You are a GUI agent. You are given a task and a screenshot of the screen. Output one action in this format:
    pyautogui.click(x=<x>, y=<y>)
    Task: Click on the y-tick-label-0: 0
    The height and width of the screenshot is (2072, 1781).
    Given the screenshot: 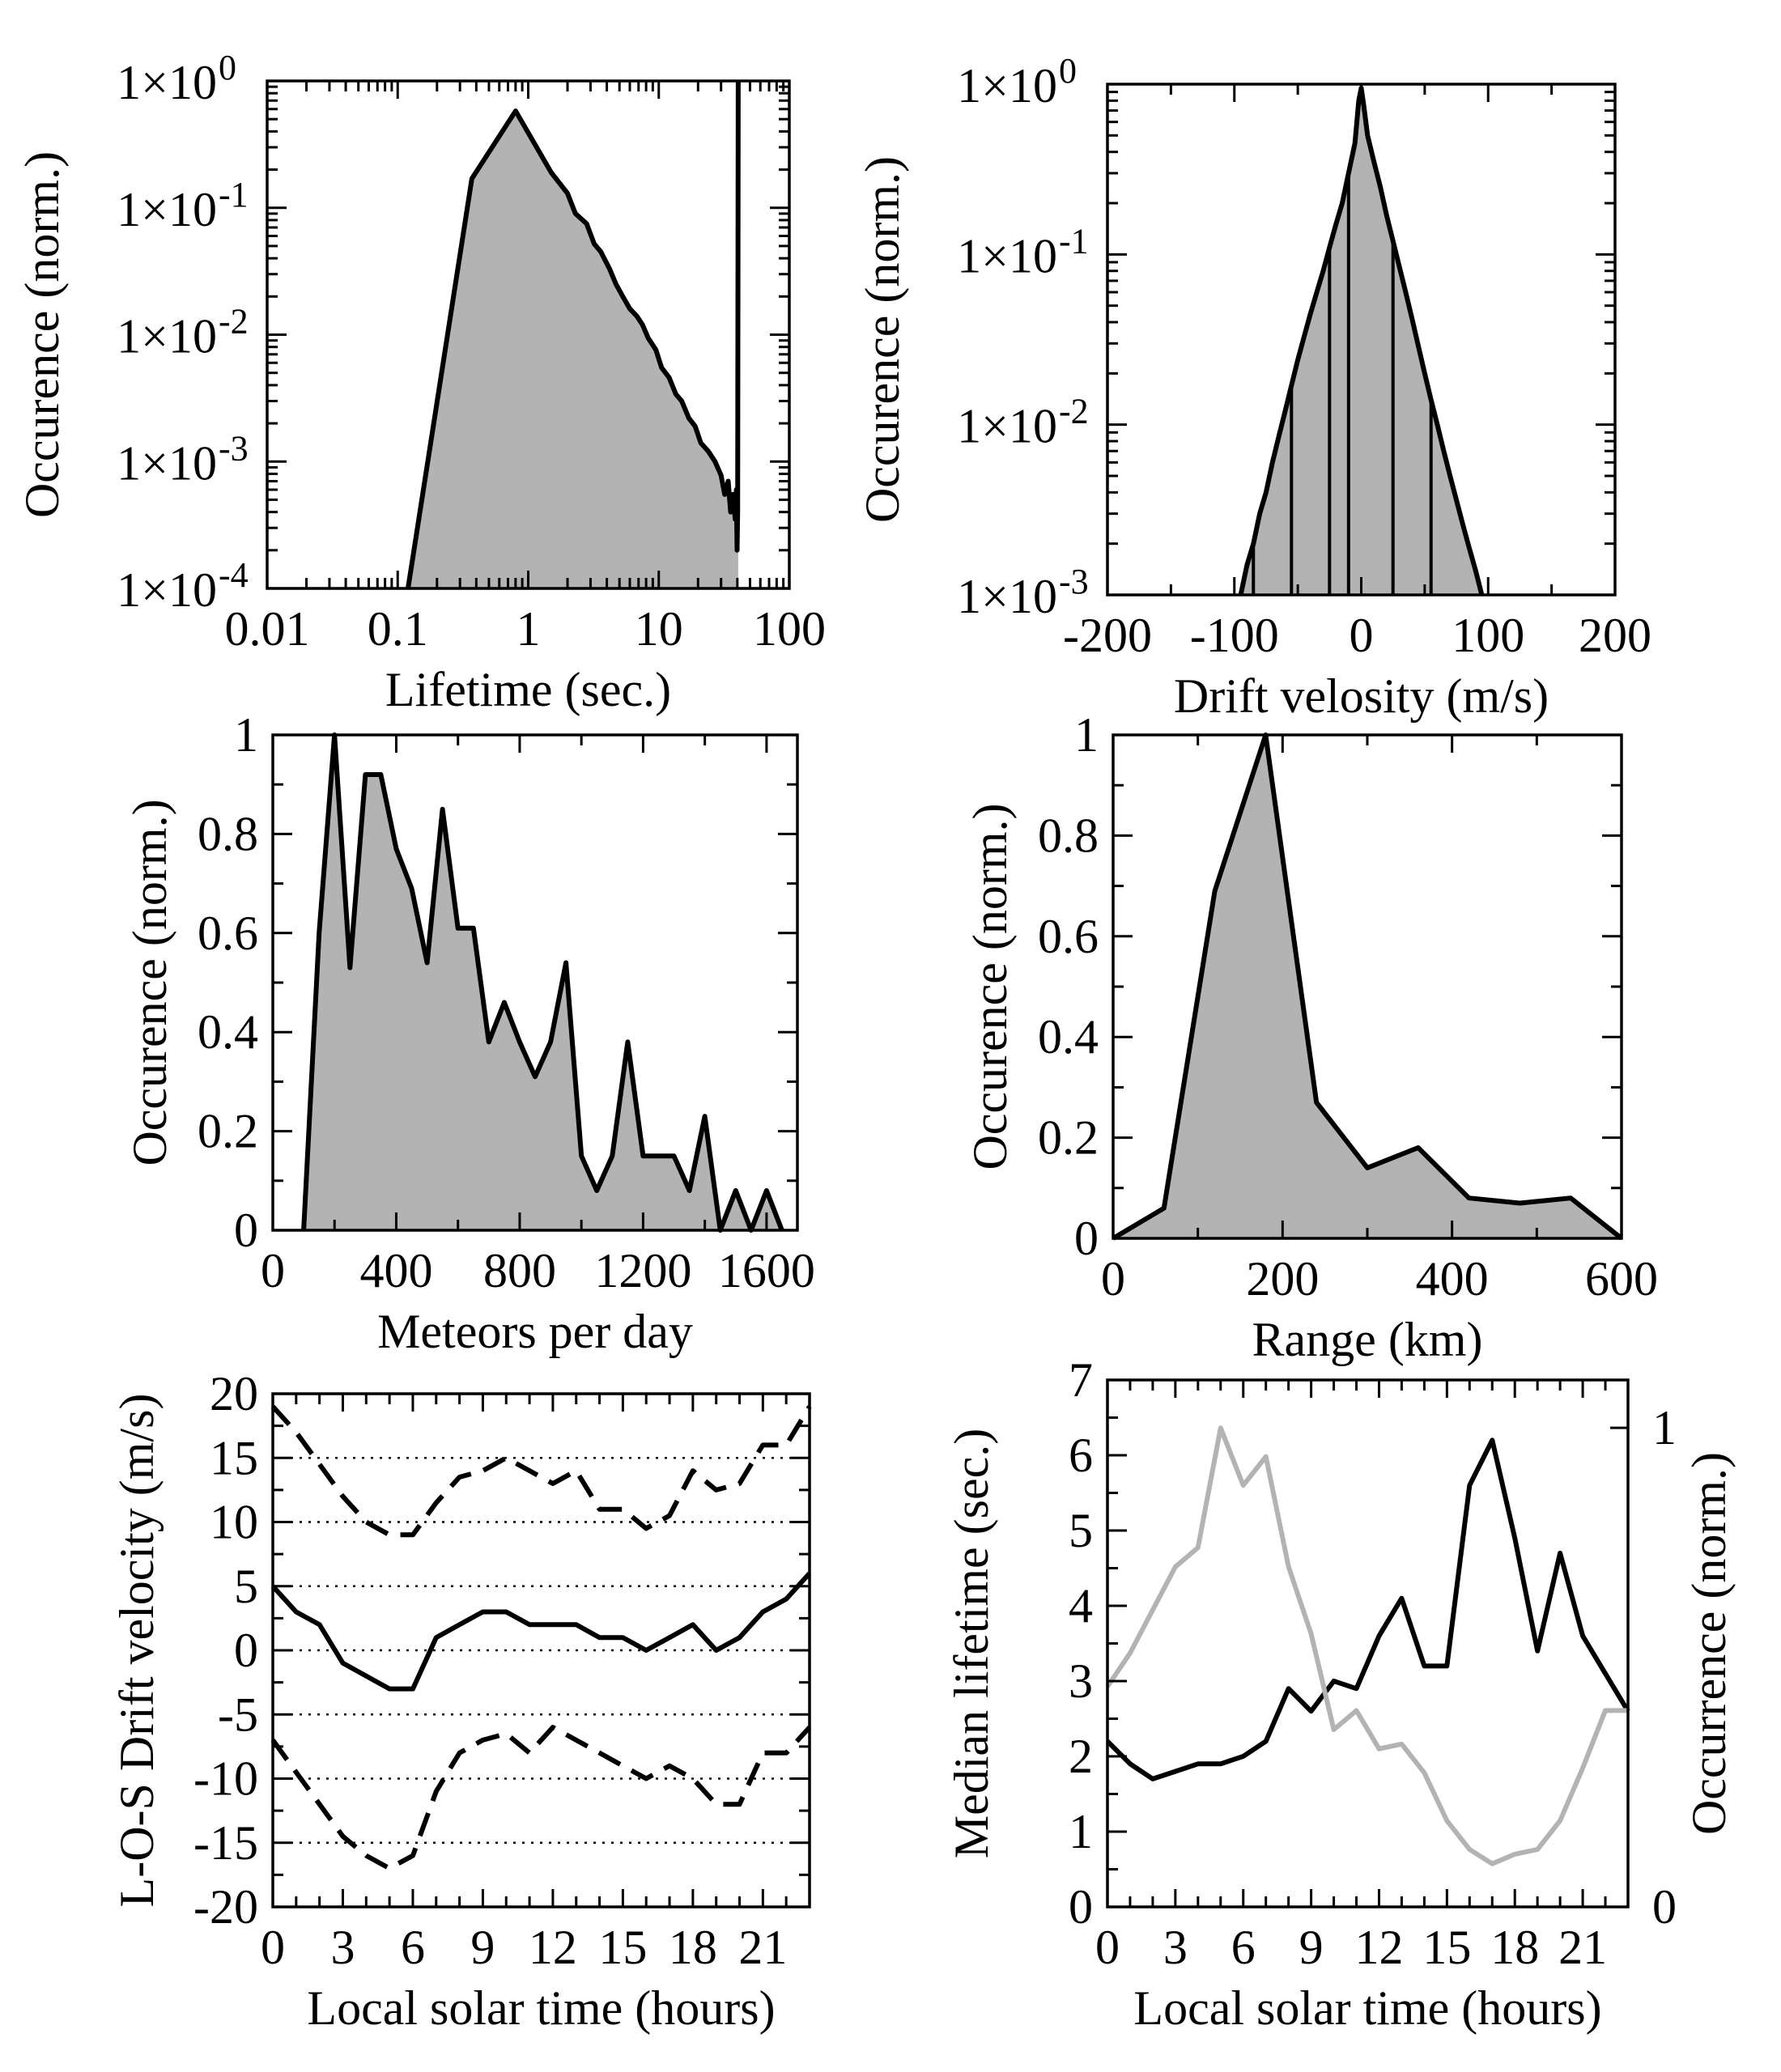 What is the action you would take?
    pyautogui.click(x=1081, y=1907)
    